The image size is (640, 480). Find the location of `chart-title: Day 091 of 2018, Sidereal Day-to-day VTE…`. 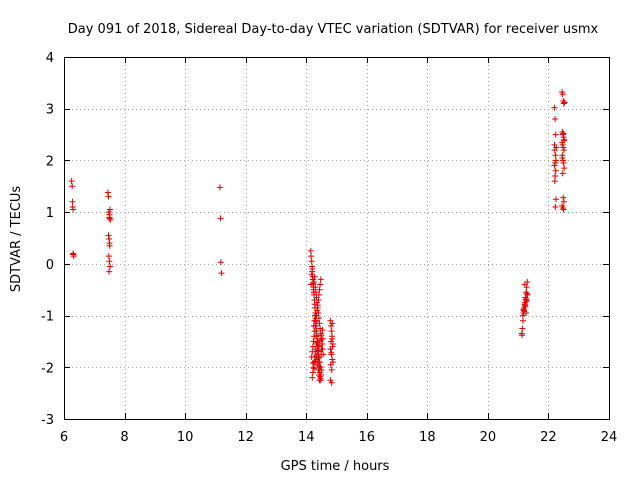

chart-title: Day 091 of 2018, Sidereal Day-to-day VTE… is located at coordinates (333, 29).